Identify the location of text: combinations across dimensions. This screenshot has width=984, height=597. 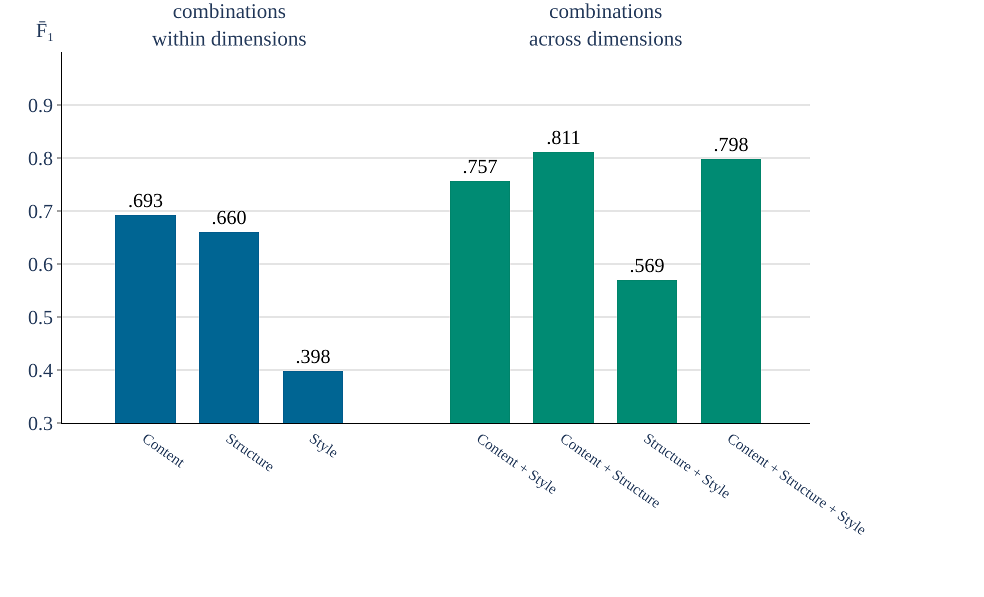
(605, 25).